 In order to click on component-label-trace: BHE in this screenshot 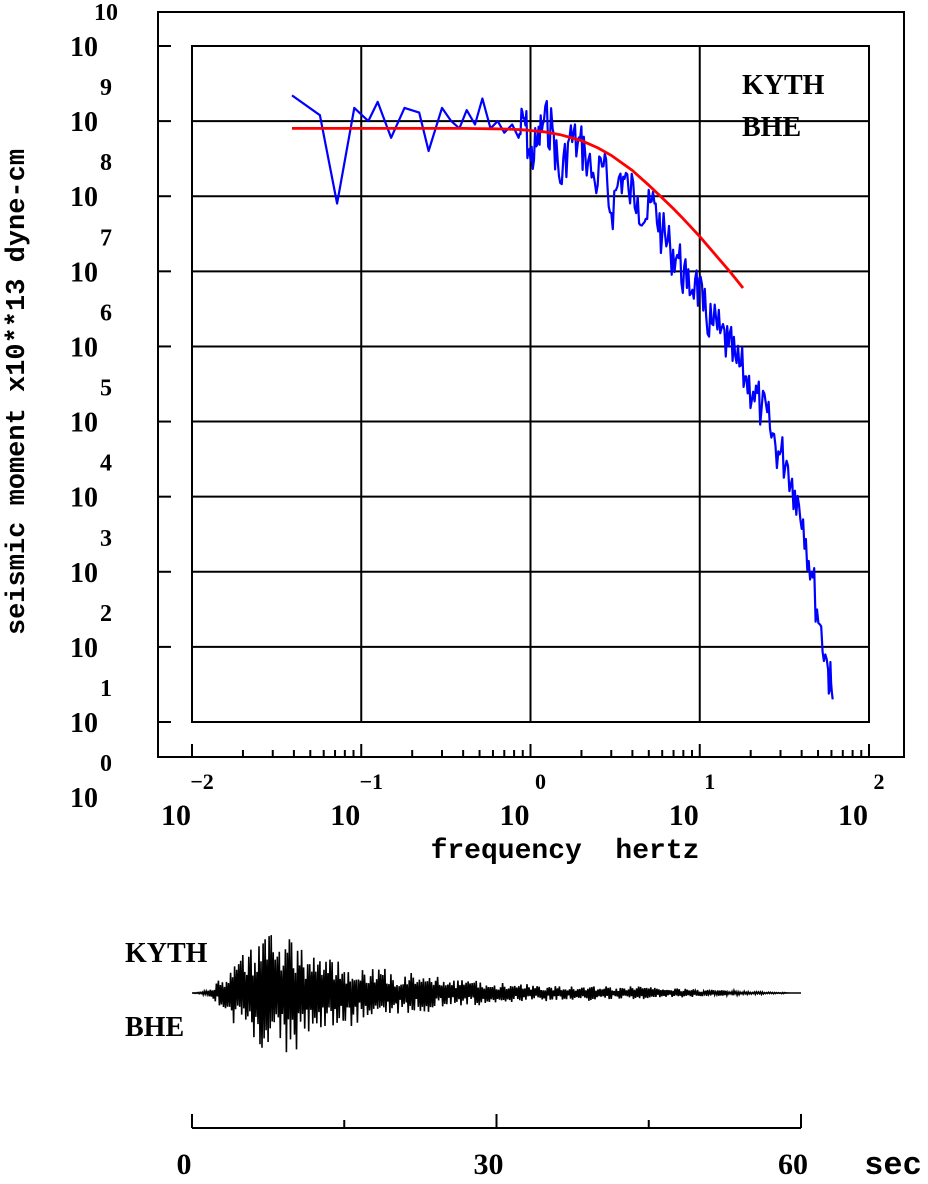, I will do `click(154, 1027)`.